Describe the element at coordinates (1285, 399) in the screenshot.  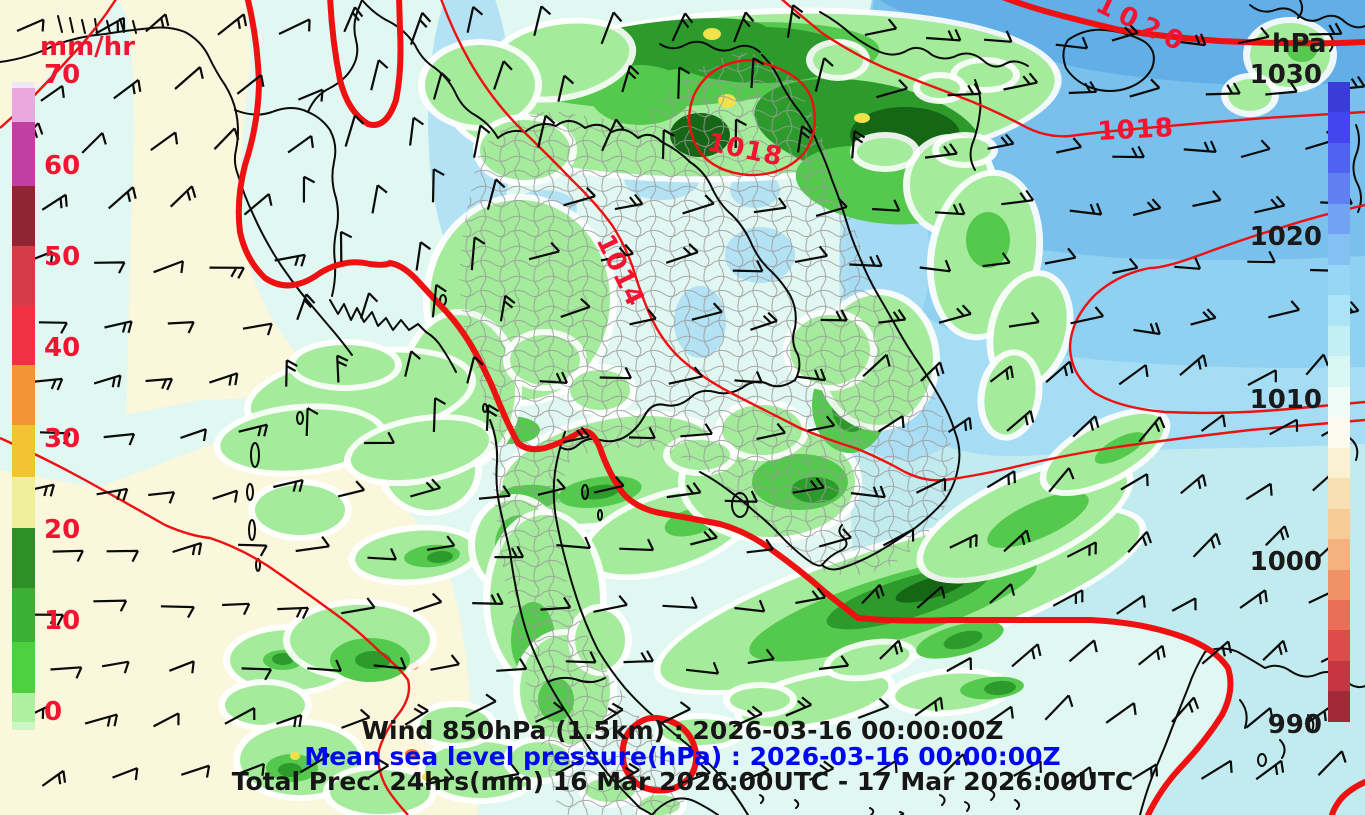
I see `pressure-tick-label: 1010` at that location.